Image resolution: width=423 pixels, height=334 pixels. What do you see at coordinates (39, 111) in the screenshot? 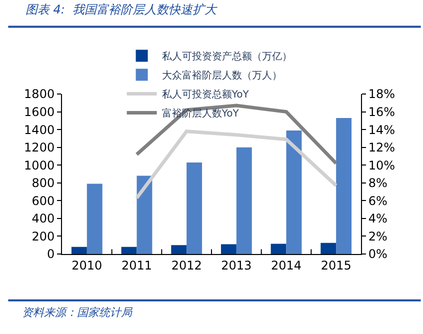
I see `y-tick-label: 1600` at bounding box center [39, 111].